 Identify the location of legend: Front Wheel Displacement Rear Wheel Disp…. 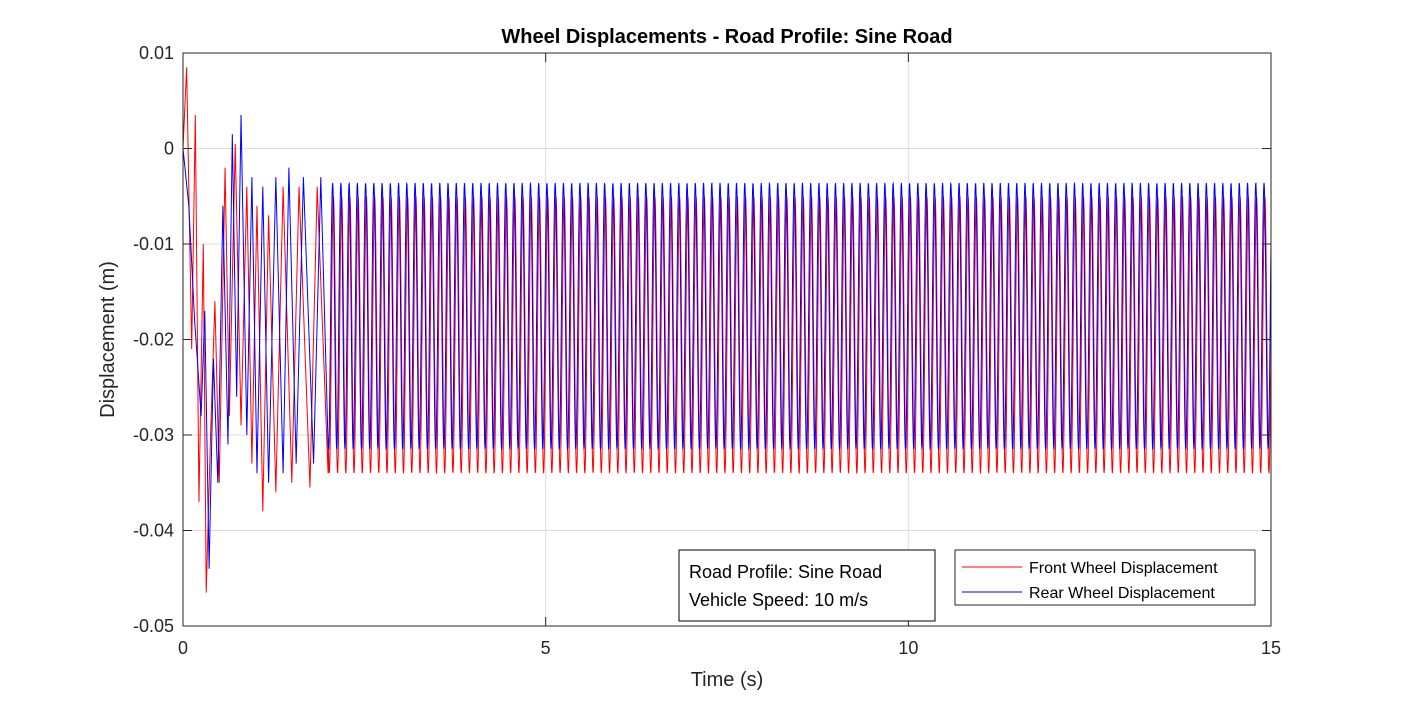
(1105, 577).